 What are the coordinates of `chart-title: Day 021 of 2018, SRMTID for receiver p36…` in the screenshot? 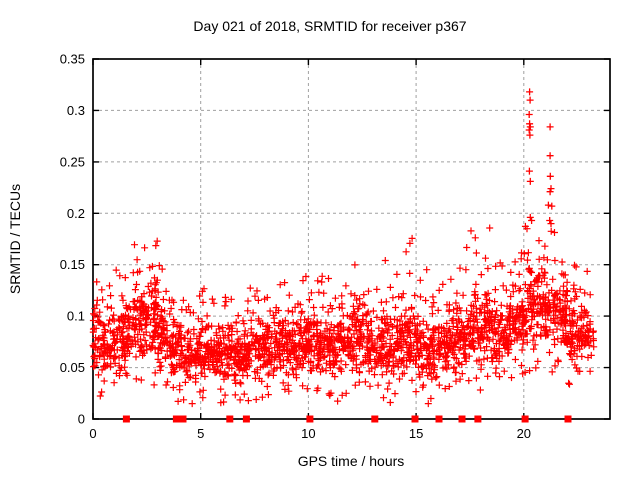 It's located at (330, 26).